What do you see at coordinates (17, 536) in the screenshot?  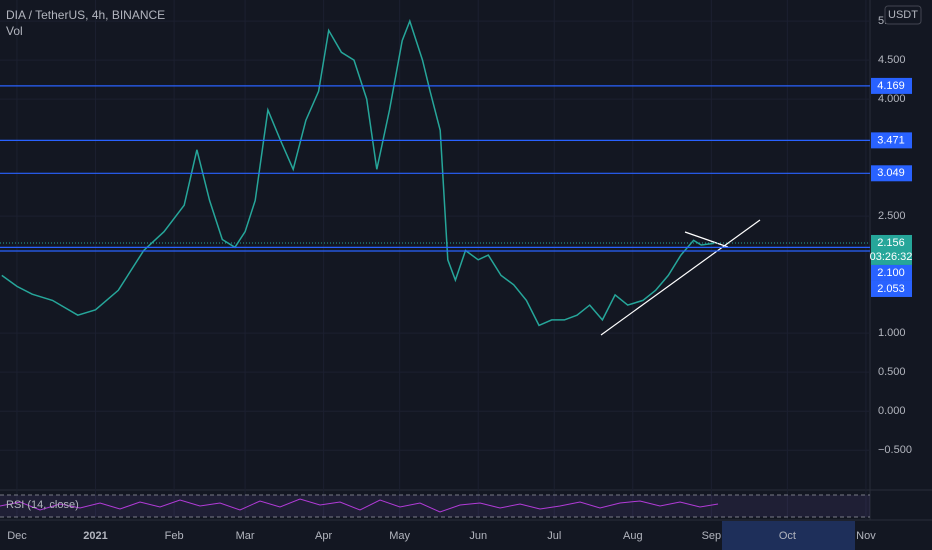 I see `x-tick-label: Dec` at bounding box center [17, 536].